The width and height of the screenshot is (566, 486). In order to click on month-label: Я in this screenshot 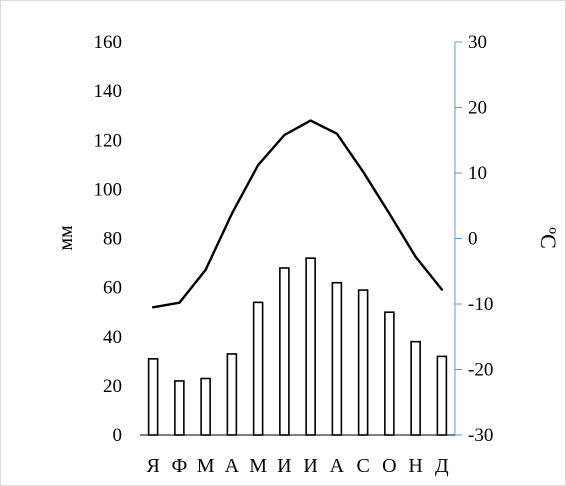, I will do `click(152, 466)`.